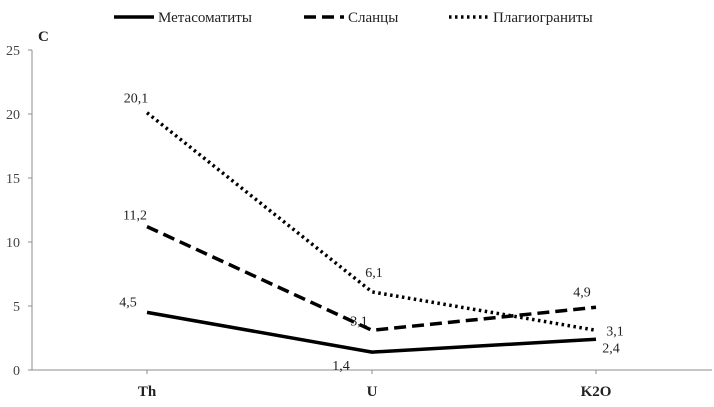 The width and height of the screenshot is (714, 407). Describe the element at coordinates (373, 18) in the screenshot. I see `legend-label: Сланцы` at that location.